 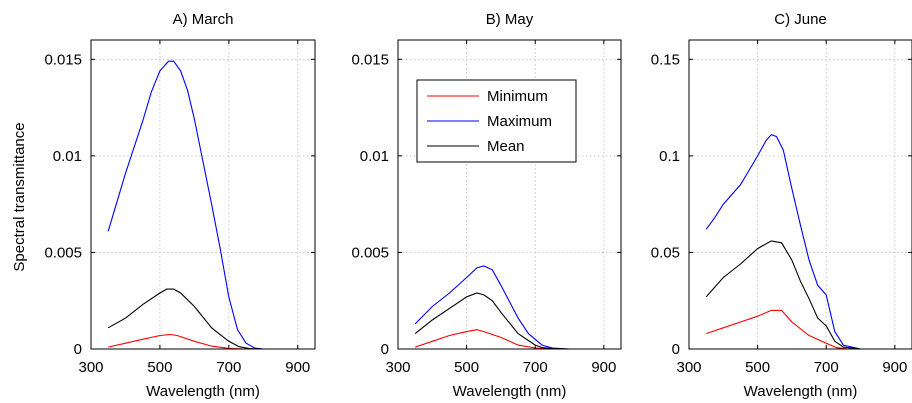 I want to click on y-tick-label: 0.15, so click(x=665, y=59).